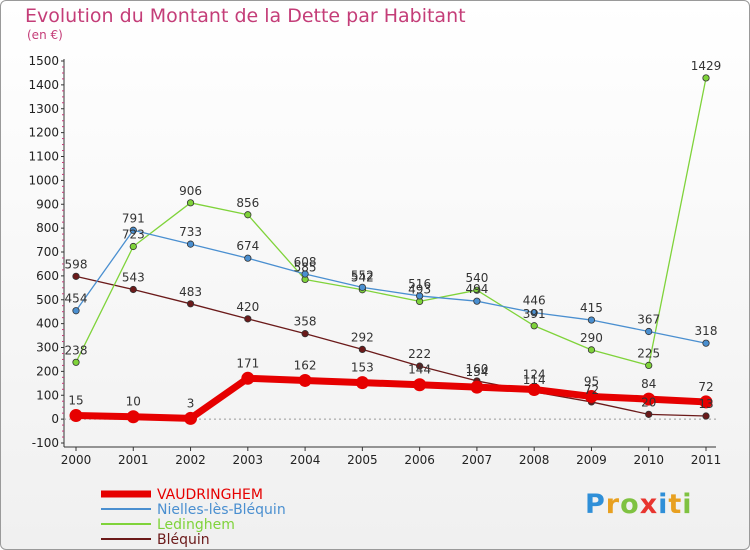 The width and height of the screenshot is (750, 550). I want to click on y-tick-label: 400, so click(47, 324).